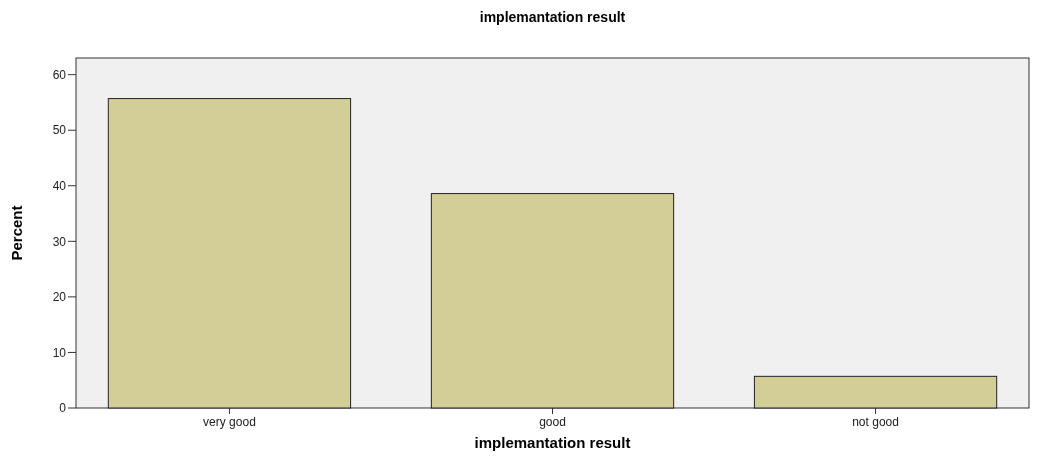 Image resolution: width=1047 pixels, height=456 pixels. What do you see at coordinates (59, 130) in the screenshot?
I see `y-tick-label: 50` at bounding box center [59, 130].